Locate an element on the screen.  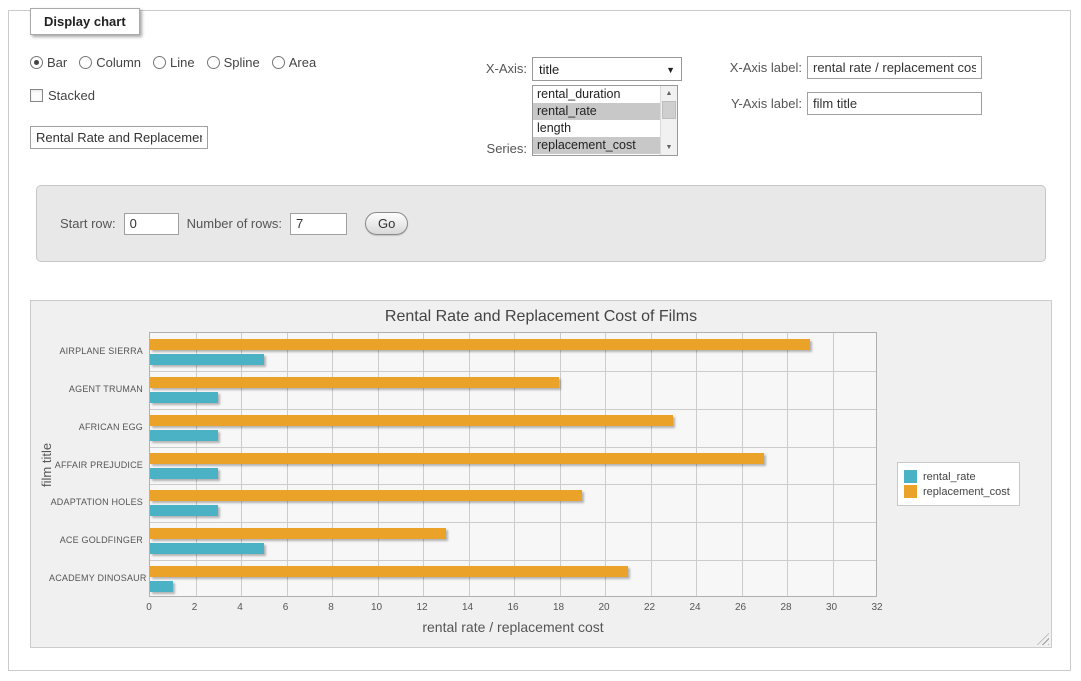
column-radio-label: Column is located at coordinates (119, 62).